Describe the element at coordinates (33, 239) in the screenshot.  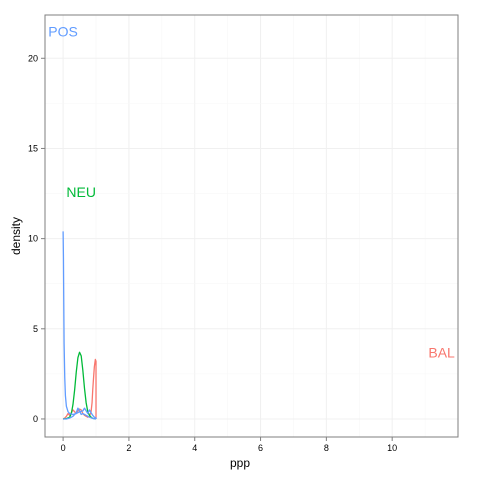
I see `y-tick-label: 10` at that location.